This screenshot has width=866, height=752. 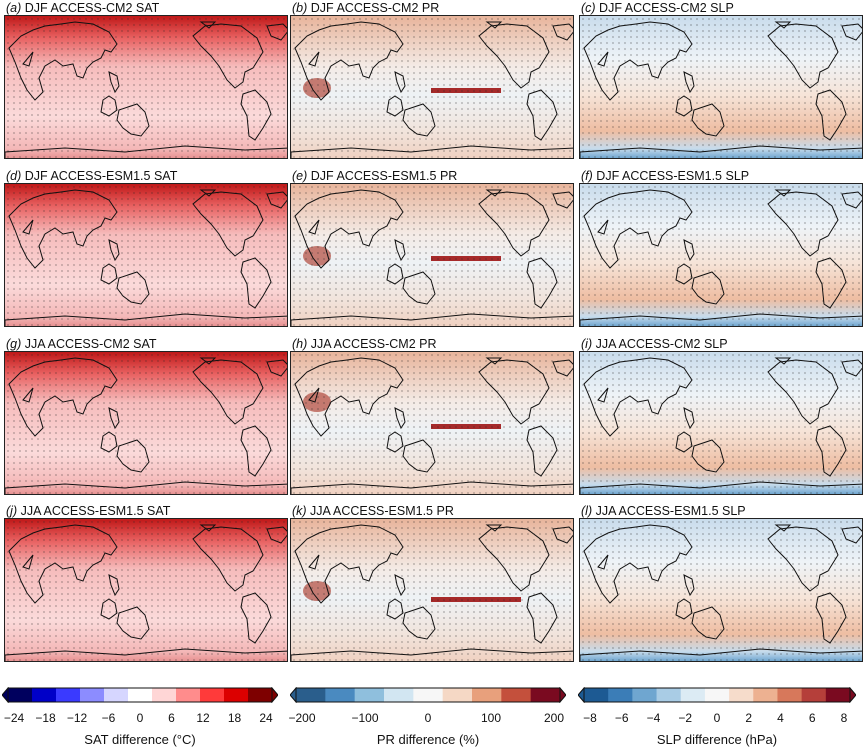 What do you see at coordinates (302, 718) in the screenshot?
I see `colorbar-tick-label: −200` at bounding box center [302, 718].